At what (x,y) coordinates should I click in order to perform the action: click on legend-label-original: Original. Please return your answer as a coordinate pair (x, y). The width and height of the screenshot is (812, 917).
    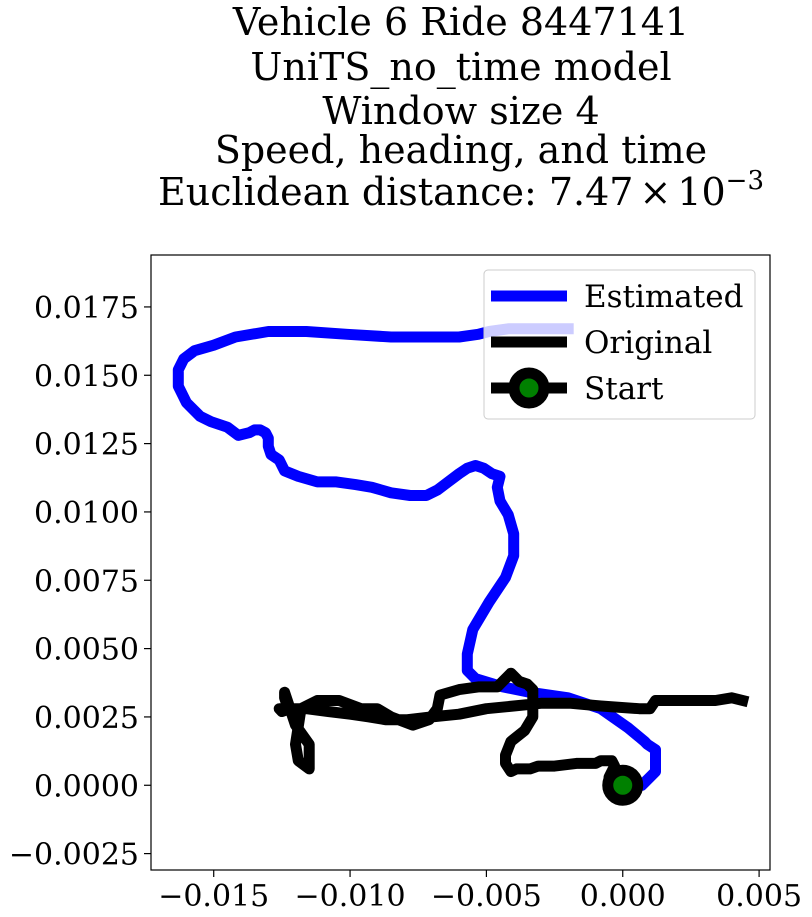
    Looking at the image, I should click on (648, 343).